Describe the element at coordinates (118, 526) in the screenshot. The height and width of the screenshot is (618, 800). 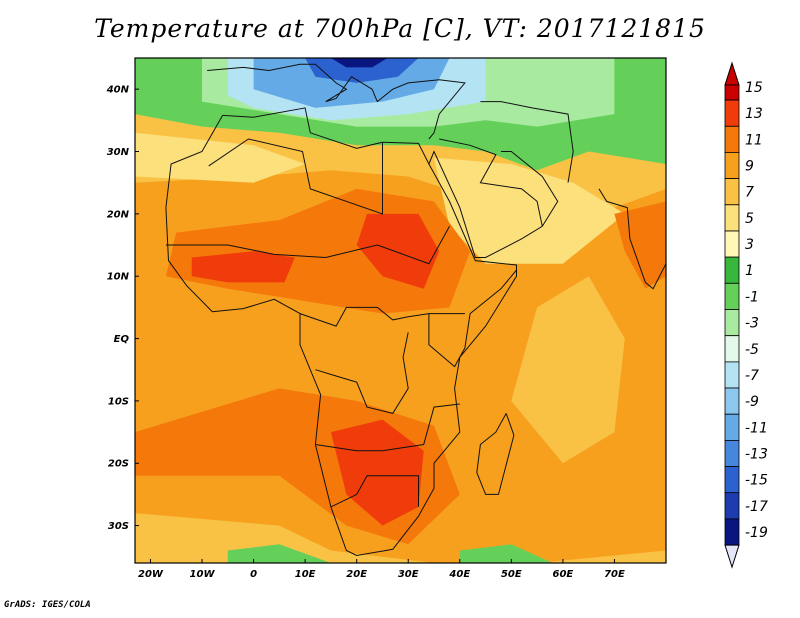
I see `lat-tick-label: 30S` at that location.